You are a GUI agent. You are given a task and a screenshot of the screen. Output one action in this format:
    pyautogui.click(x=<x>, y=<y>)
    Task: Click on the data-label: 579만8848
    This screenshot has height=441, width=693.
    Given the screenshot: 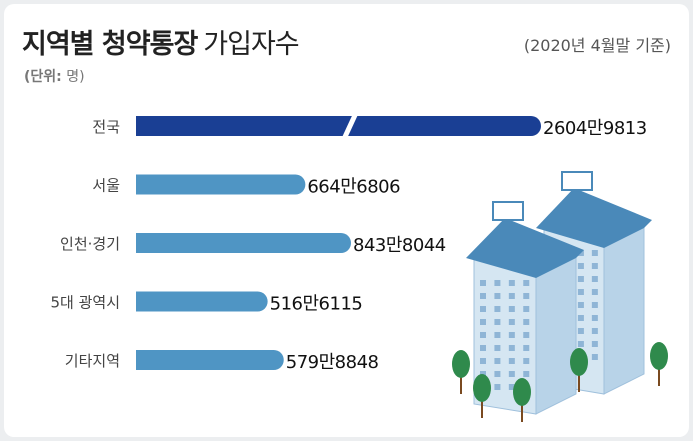 What is the action you would take?
    pyautogui.click(x=332, y=362)
    